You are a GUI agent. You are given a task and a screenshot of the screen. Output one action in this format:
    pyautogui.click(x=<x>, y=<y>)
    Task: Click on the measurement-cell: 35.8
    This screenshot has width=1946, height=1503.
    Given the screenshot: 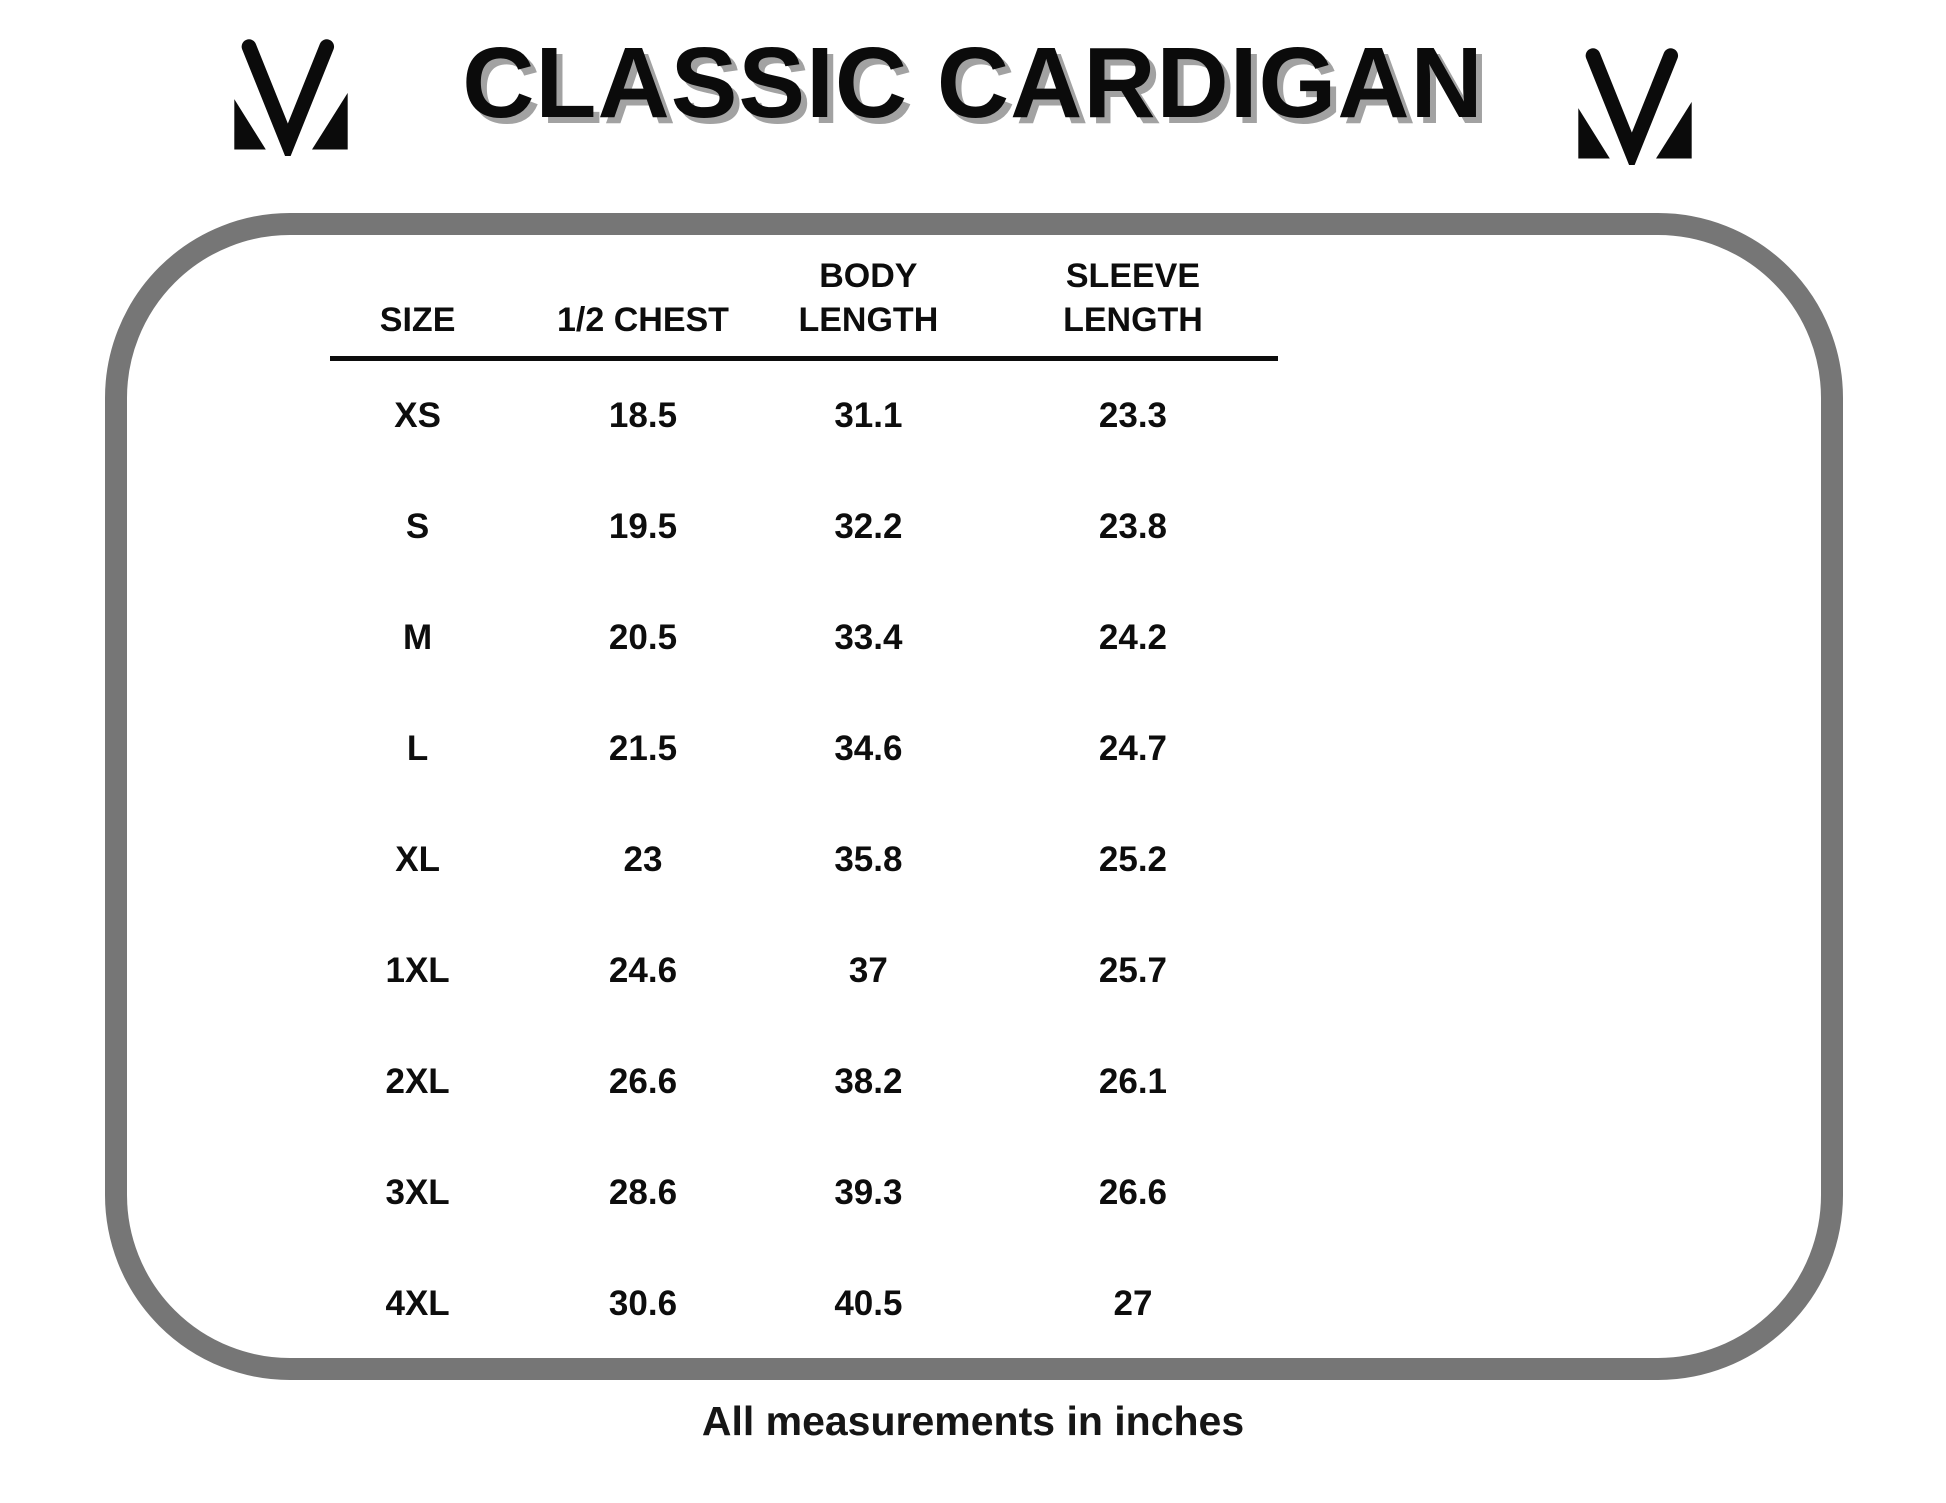 What is the action you would take?
    pyautogui.click(x=868, y=859)
    